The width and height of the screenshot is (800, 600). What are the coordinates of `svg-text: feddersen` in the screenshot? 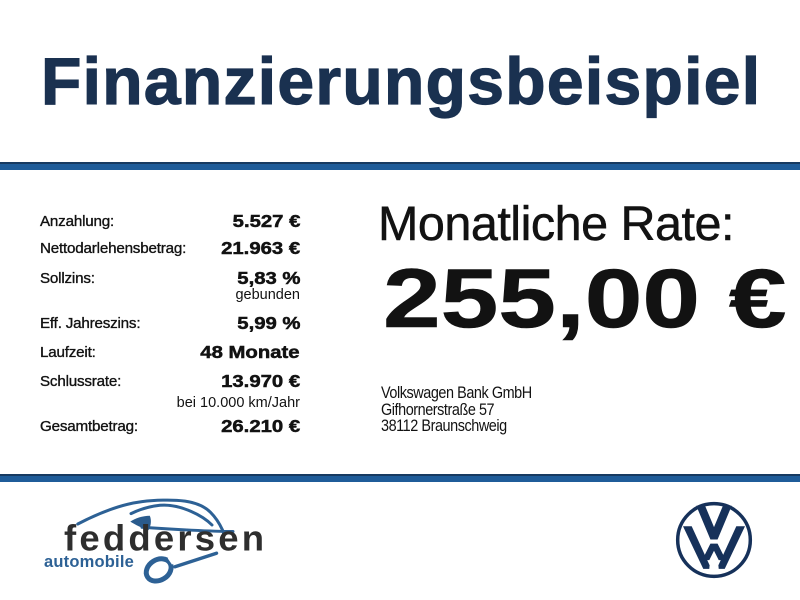 It's located at (165, 538).